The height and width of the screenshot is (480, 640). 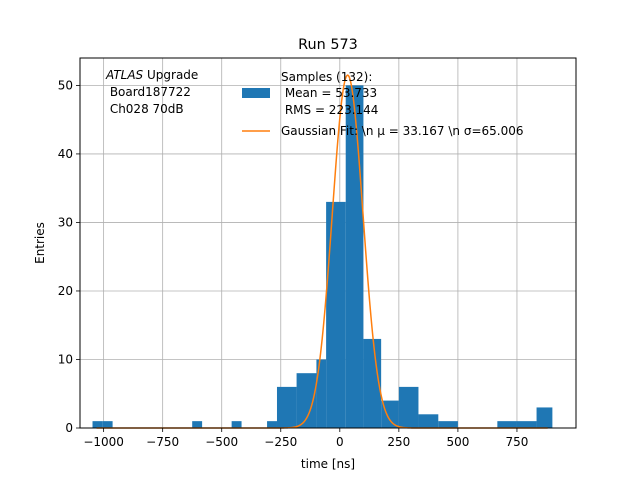 What do you see at coordinates (340, 442) in the screenshot?
I see `x-tick-label: 0` at bounding box center [340, 442].